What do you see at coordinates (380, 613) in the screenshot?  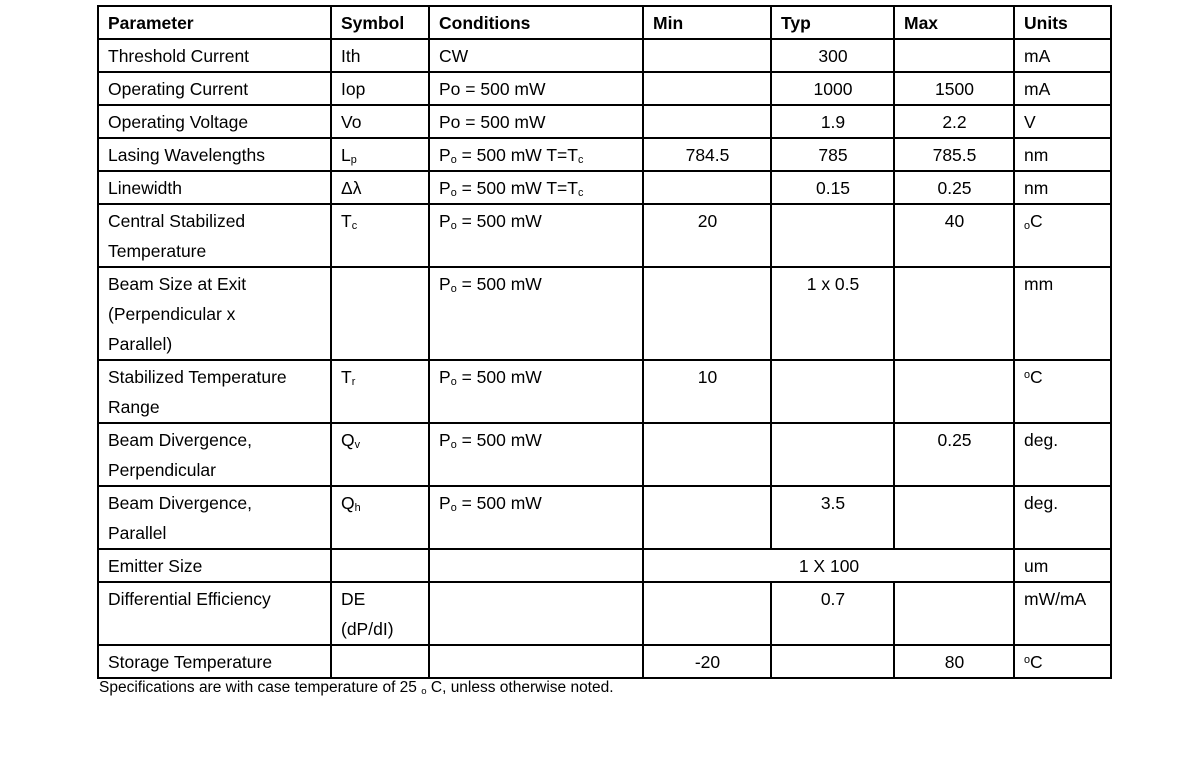 I see `cell-symbol: DE (dP/dI)` at bounding box center [380, 613].